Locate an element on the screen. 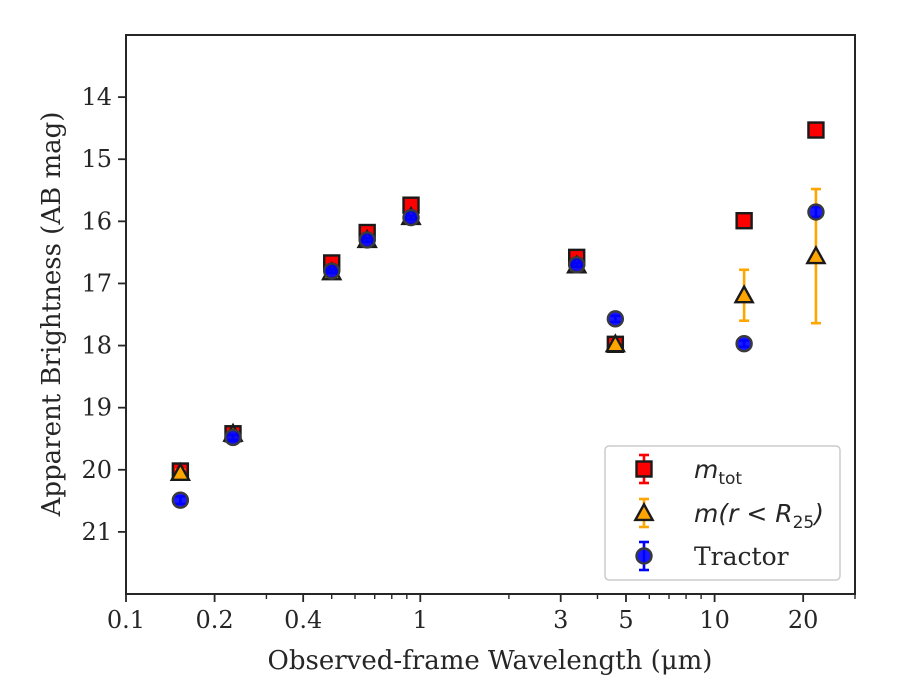 Image resolution: width=900 pixels, height=700 pixels. y-tick-label: 15 is located at coordinates (96, 159).